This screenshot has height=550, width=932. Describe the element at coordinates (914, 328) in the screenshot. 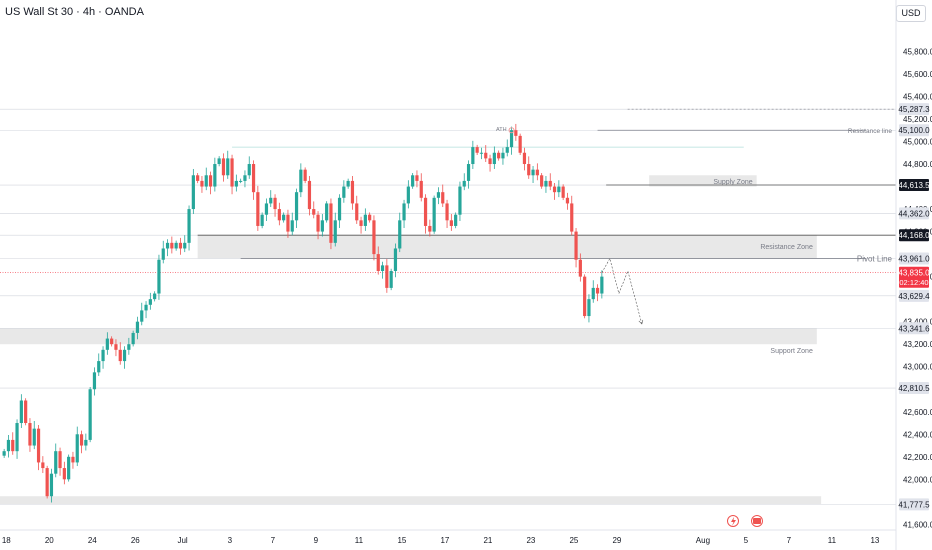

I see `axis-price-label-text: 43,341.6` at that location.